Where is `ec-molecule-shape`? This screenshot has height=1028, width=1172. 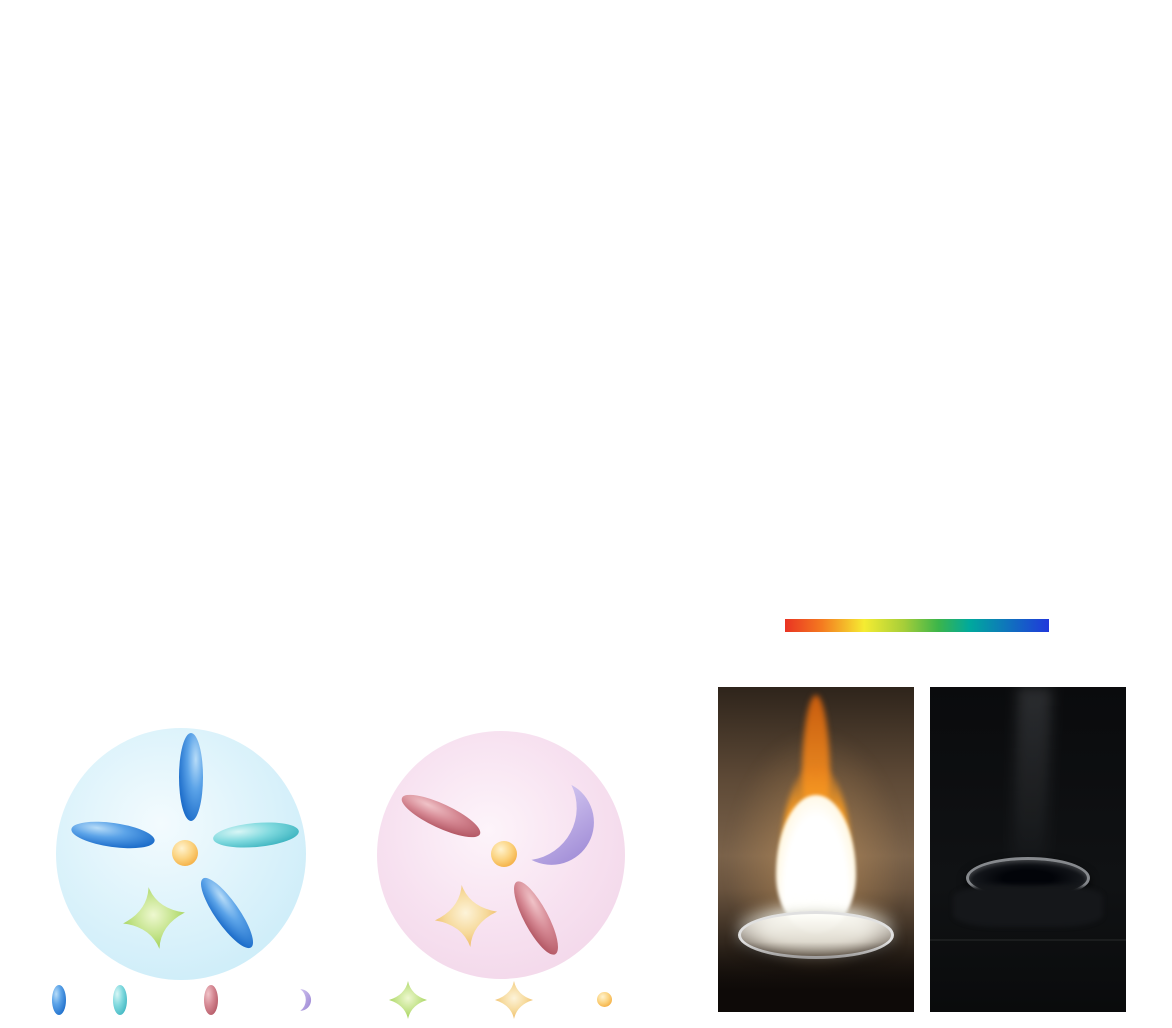 ec-molecule-shape is located at coordinates (191, 777).